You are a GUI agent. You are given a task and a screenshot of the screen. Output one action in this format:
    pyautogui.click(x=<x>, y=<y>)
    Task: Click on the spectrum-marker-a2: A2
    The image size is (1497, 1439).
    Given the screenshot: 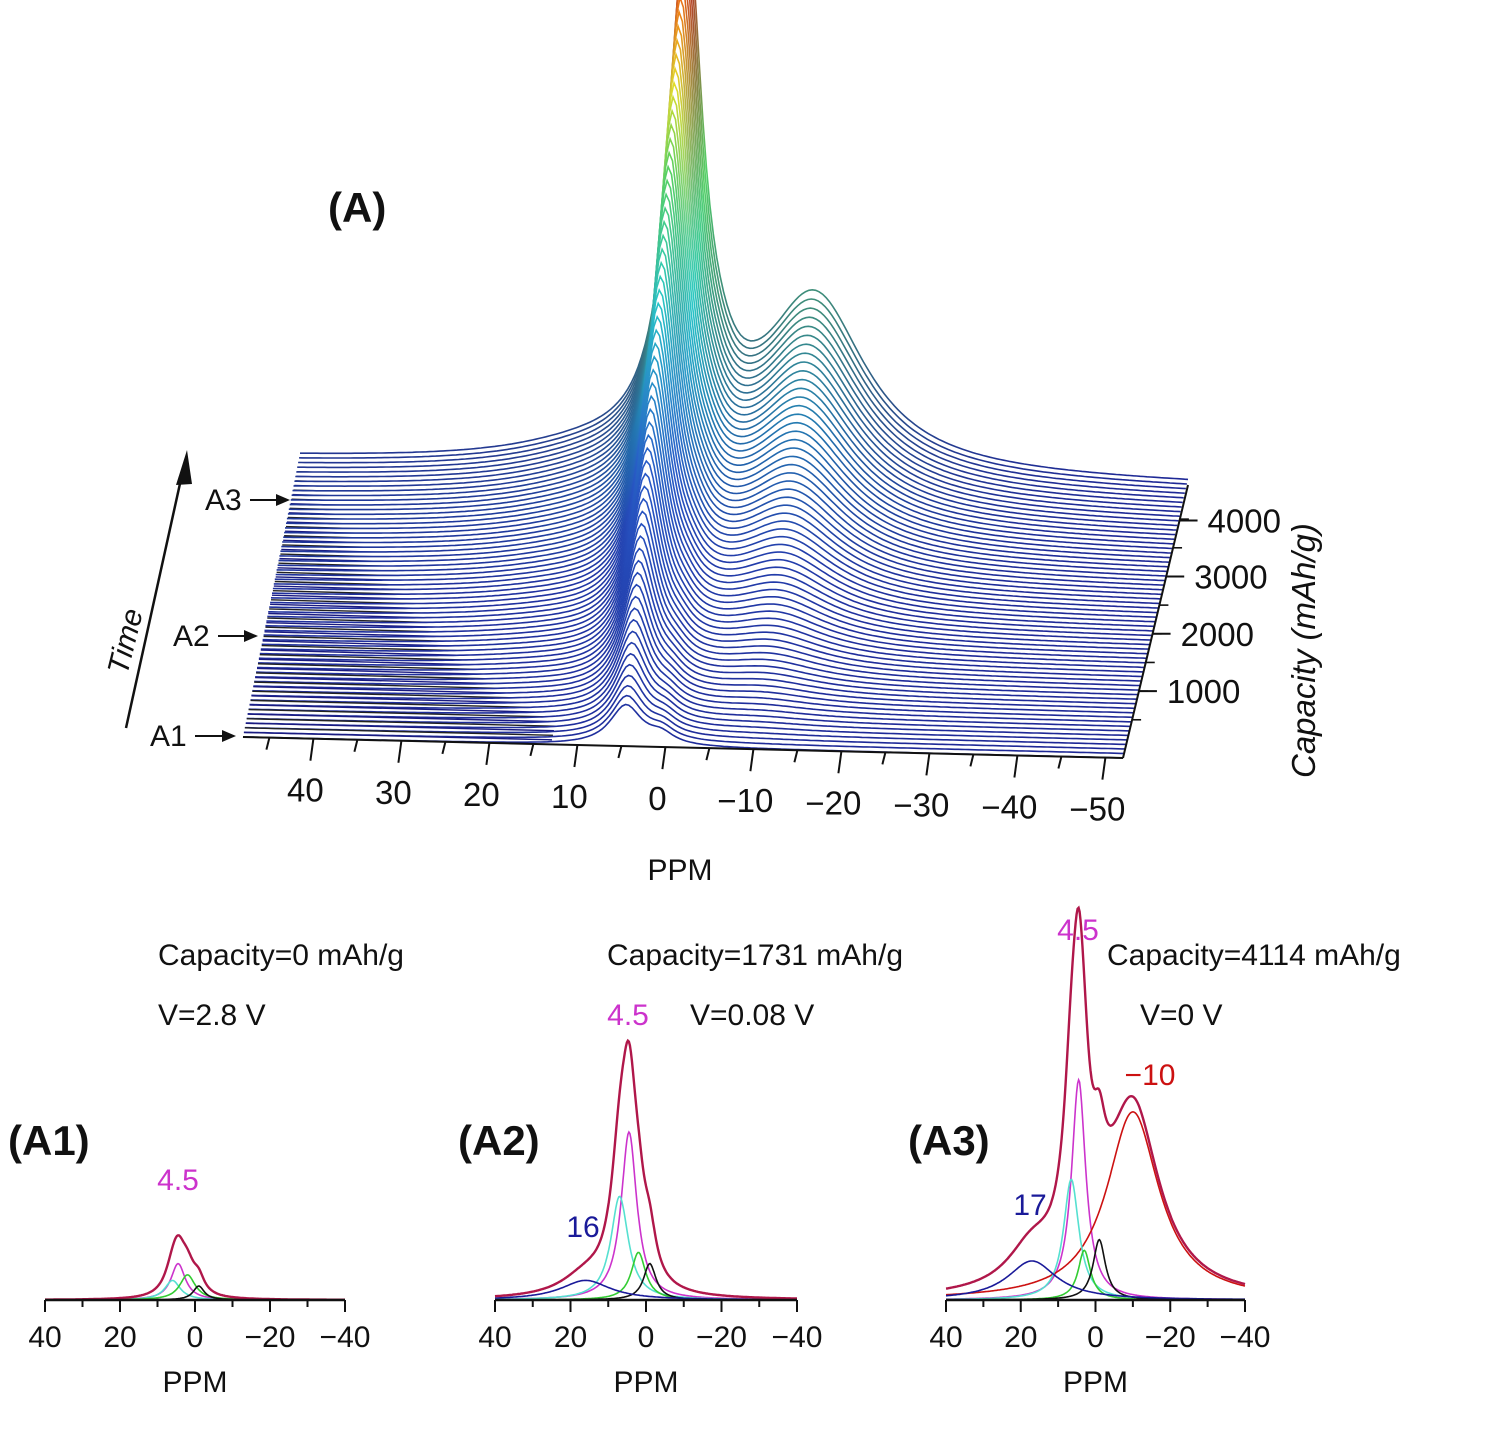 What is the action you would take?
    pyautogui.click(x=215, y=636)
    